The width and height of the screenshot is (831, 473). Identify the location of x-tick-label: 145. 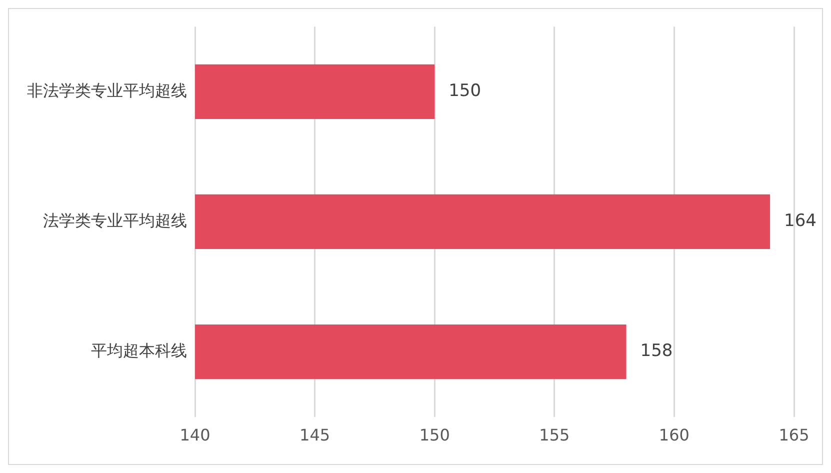
(315, 435).